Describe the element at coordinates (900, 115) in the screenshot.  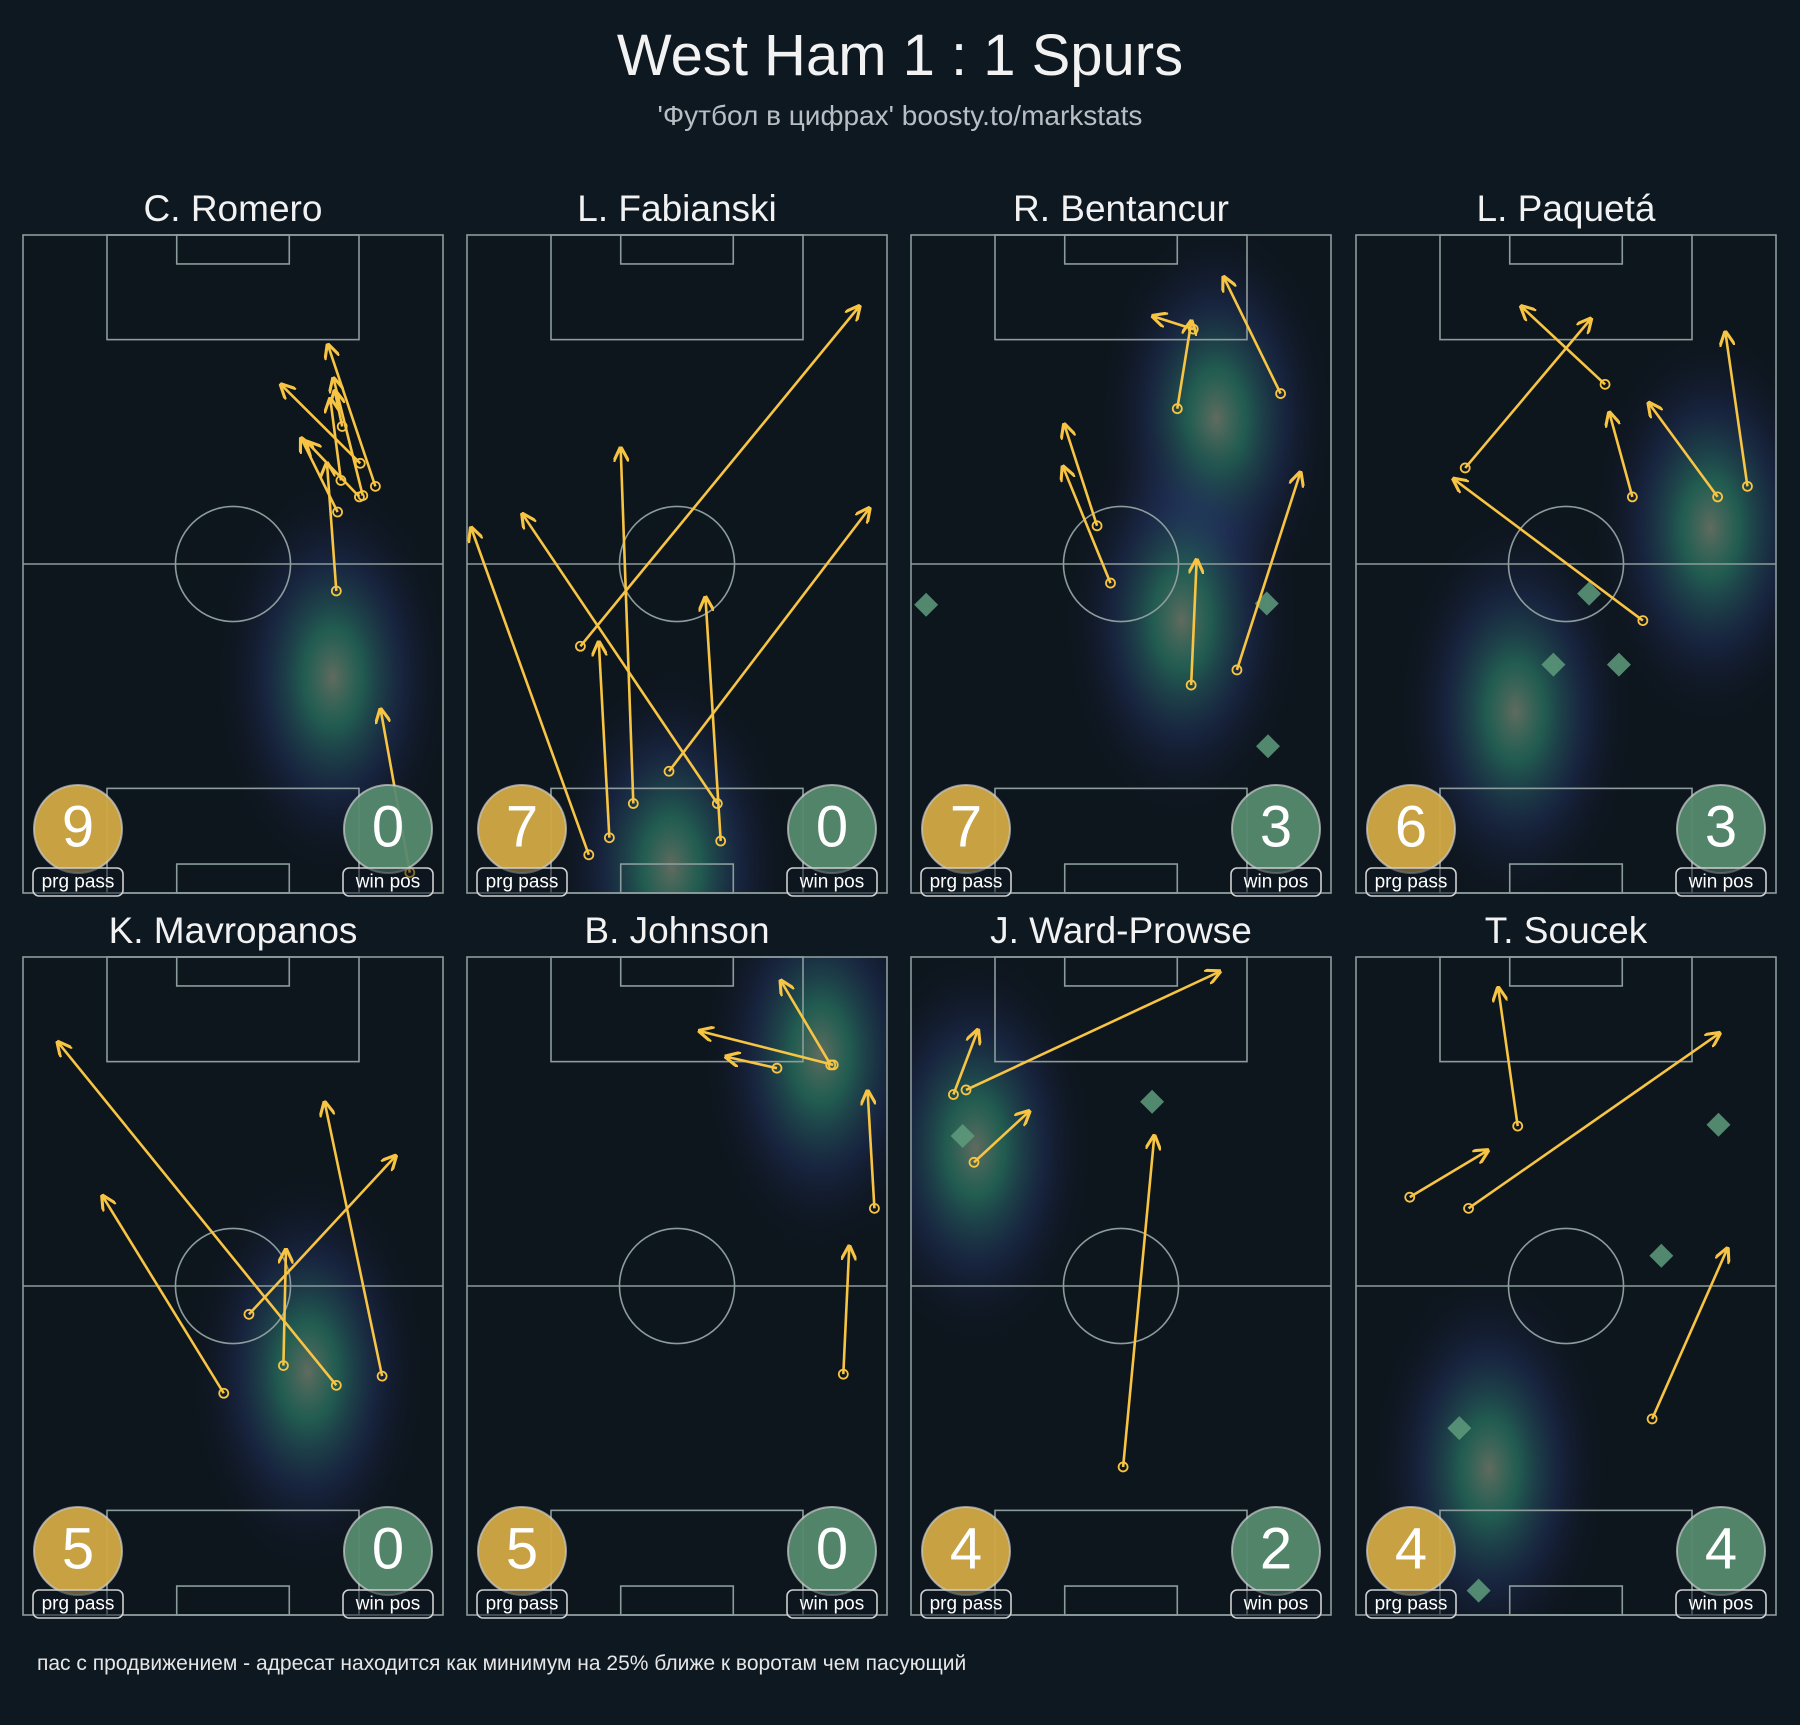
I see `chart-subtitle: 'Футбол в цифрах' boosty.to/markstats` at that location.